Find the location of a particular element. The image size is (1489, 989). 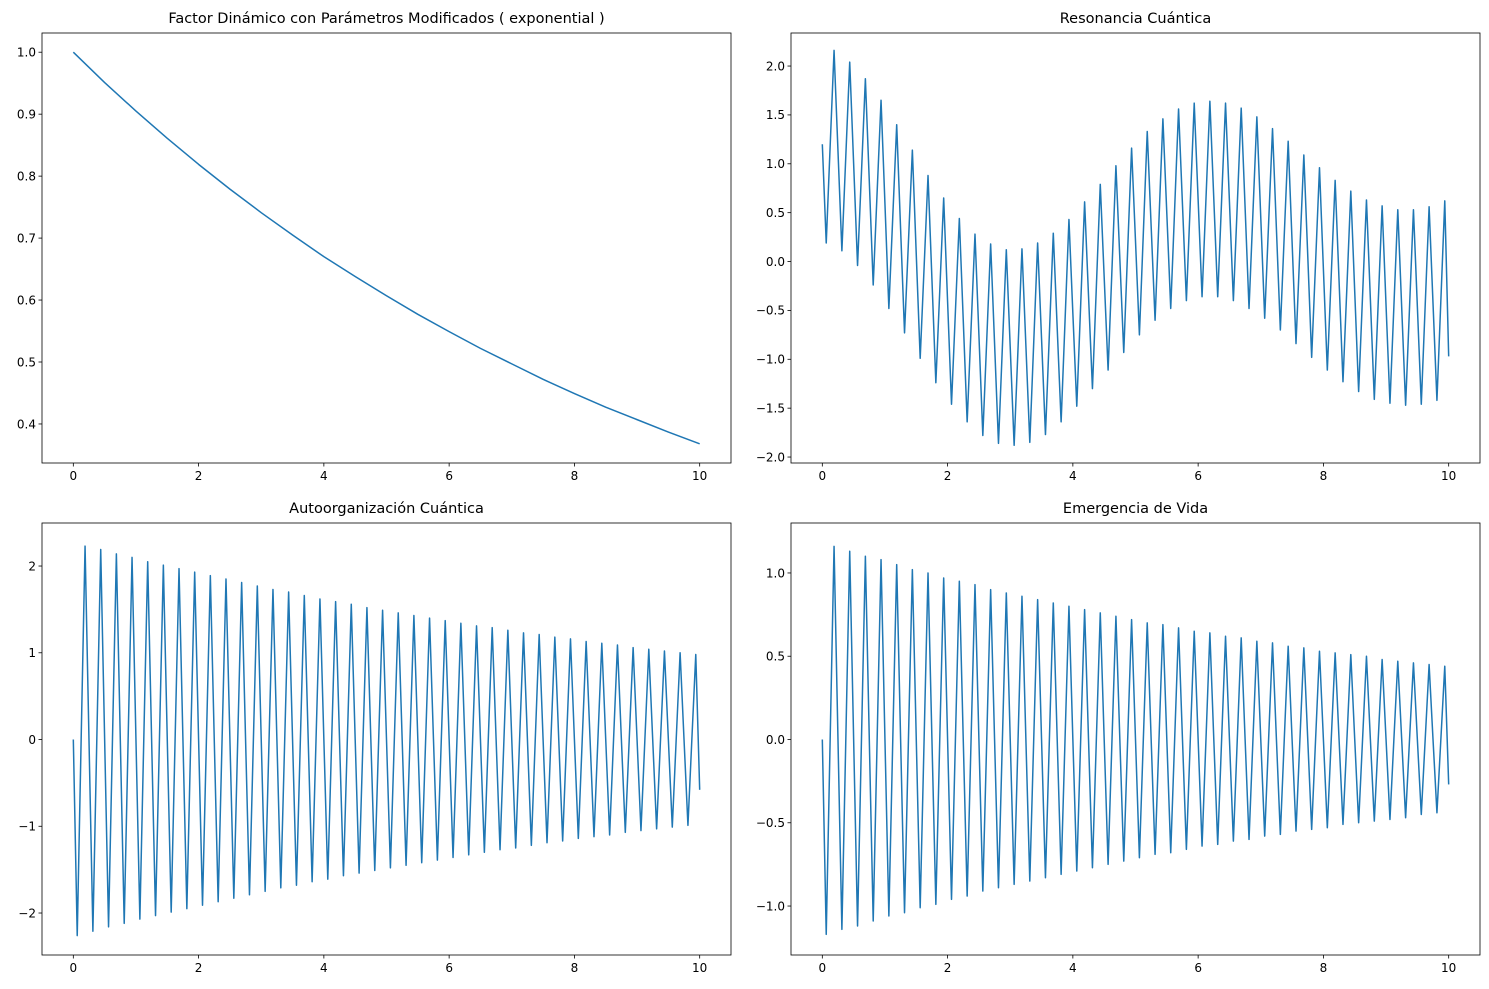

y-tick-label: 0.4 is located at coordinates (26, 424).